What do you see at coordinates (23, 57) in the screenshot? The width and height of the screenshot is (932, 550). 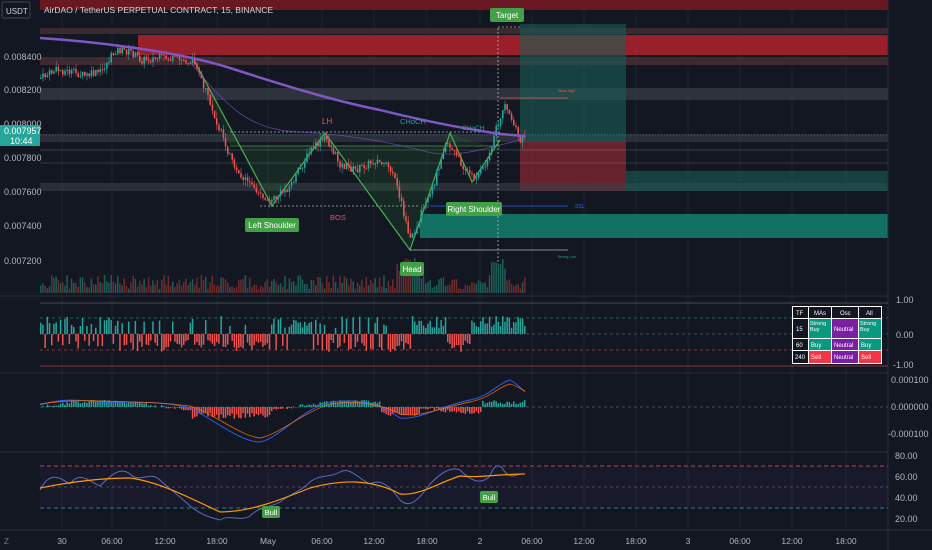 I see `price-label: 0.008400` at bounding box center [23, 57].